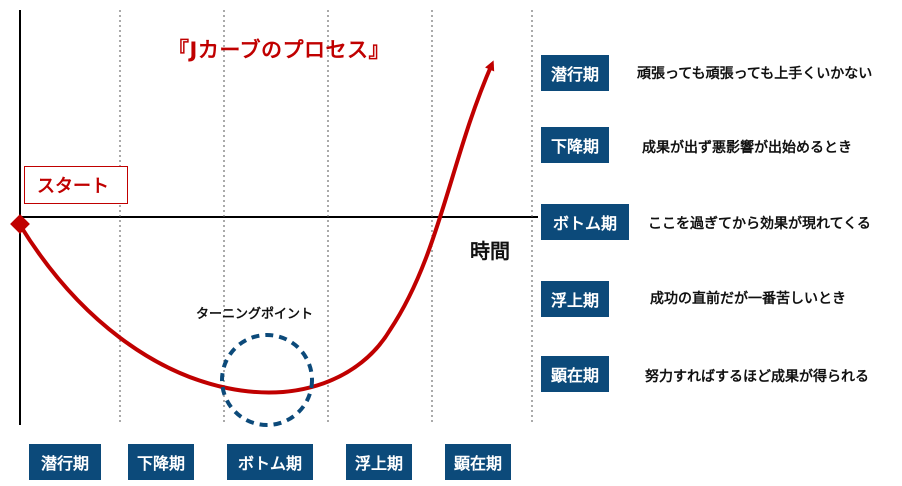 The height and width of the screenshot is (486, 902). What do you see at coordinates (748, 299) in the screenshot?
I see `legend-phase-description: 成功の直前だが一番苦しいとき` at bounding box center [748, 299].